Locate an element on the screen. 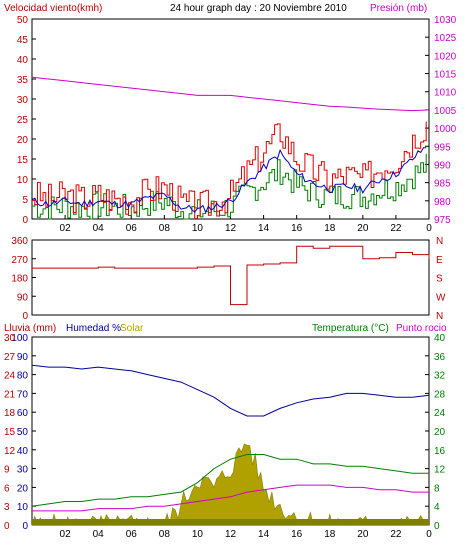  wind-right-tick: 980 is located at coordinates (442, 202).